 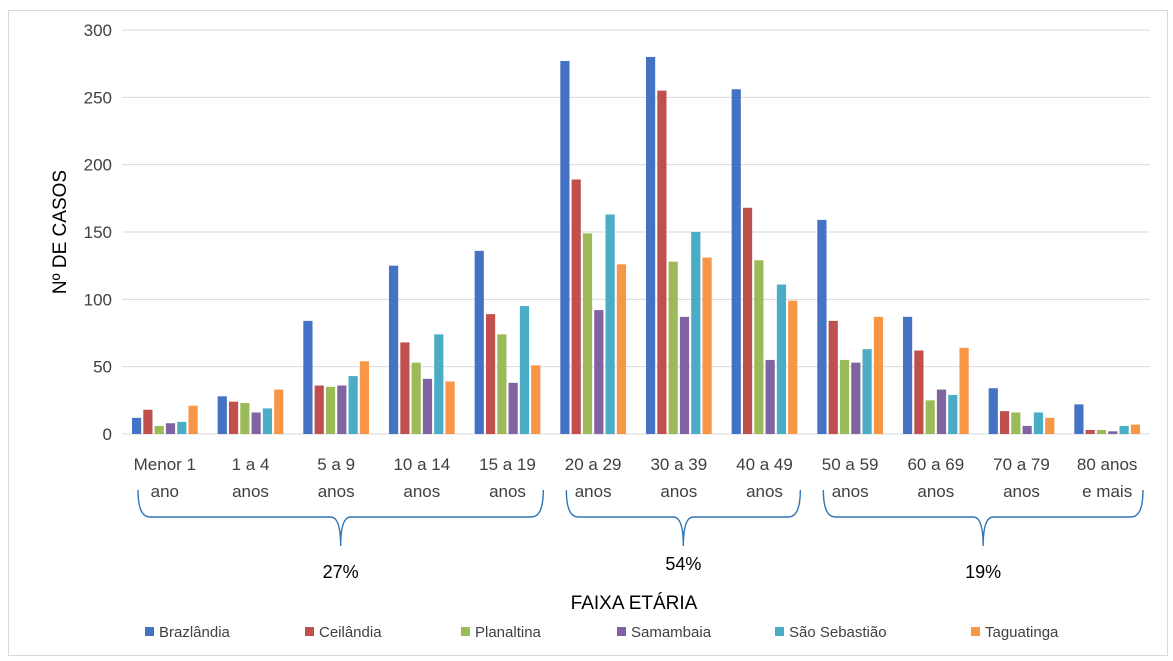 I want to click on legend-item: Ceilândia, so click(x=343, y=632).